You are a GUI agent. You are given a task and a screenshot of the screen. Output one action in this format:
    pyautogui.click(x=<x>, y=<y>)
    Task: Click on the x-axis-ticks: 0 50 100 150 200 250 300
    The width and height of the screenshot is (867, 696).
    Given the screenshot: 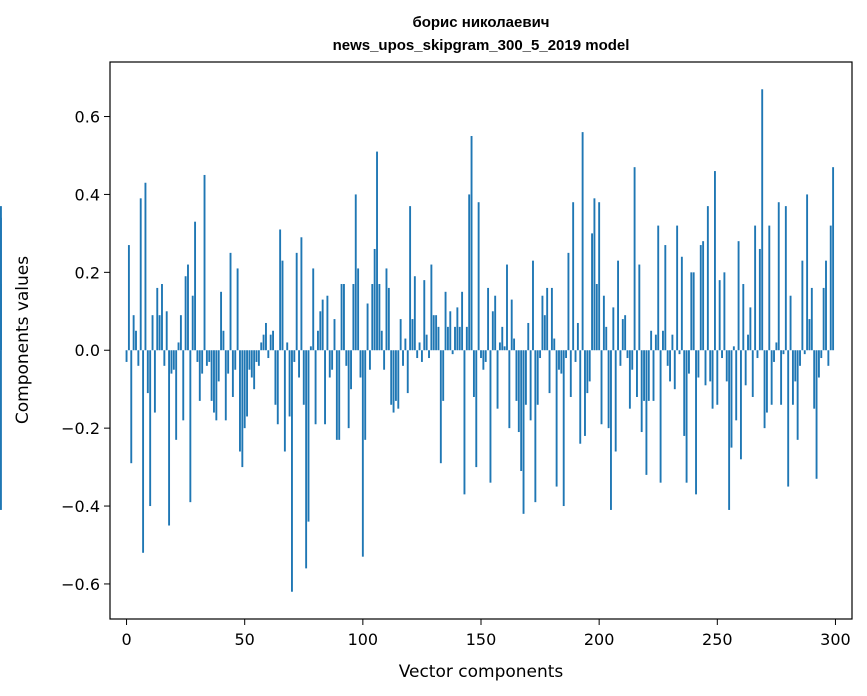 What is the action you would take?
    pyautogui.click(x=486, y=634)
    